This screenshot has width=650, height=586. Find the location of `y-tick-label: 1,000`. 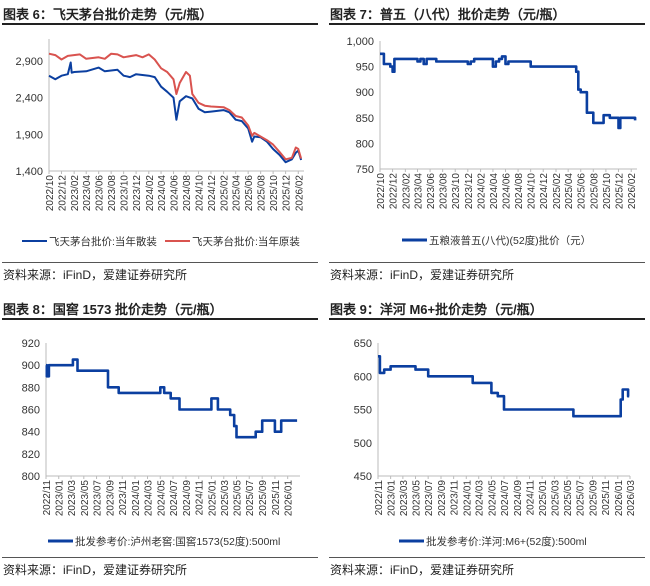

y-tick-label: 1,000 is located at coordinates (360, 42).